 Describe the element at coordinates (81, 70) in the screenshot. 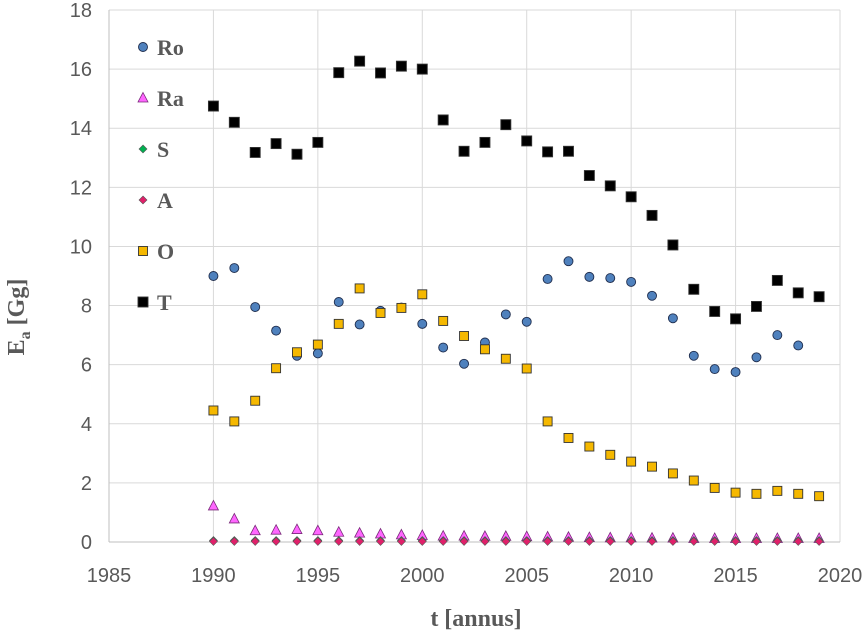

I see `y-tick-label: 16` at that location.